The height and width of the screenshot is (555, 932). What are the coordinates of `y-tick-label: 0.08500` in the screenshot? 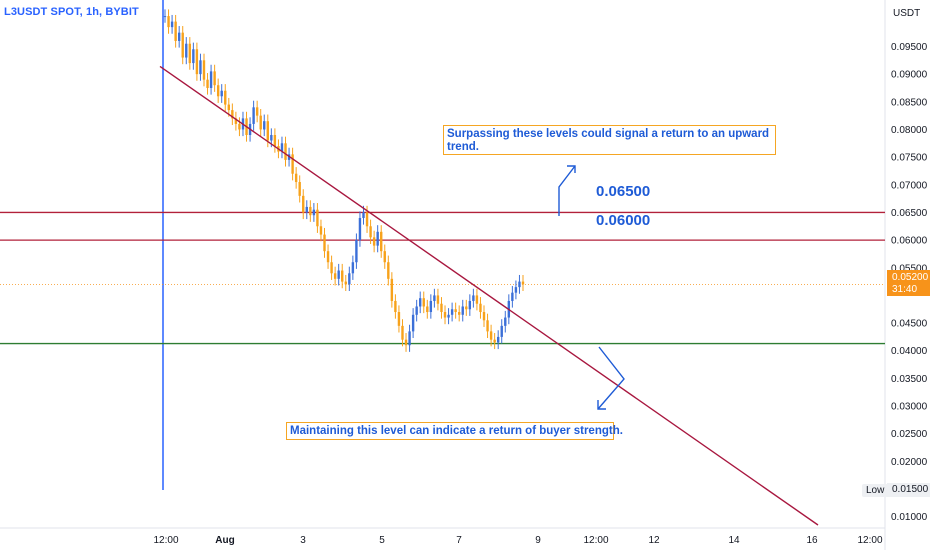 It's located at (909, 102).